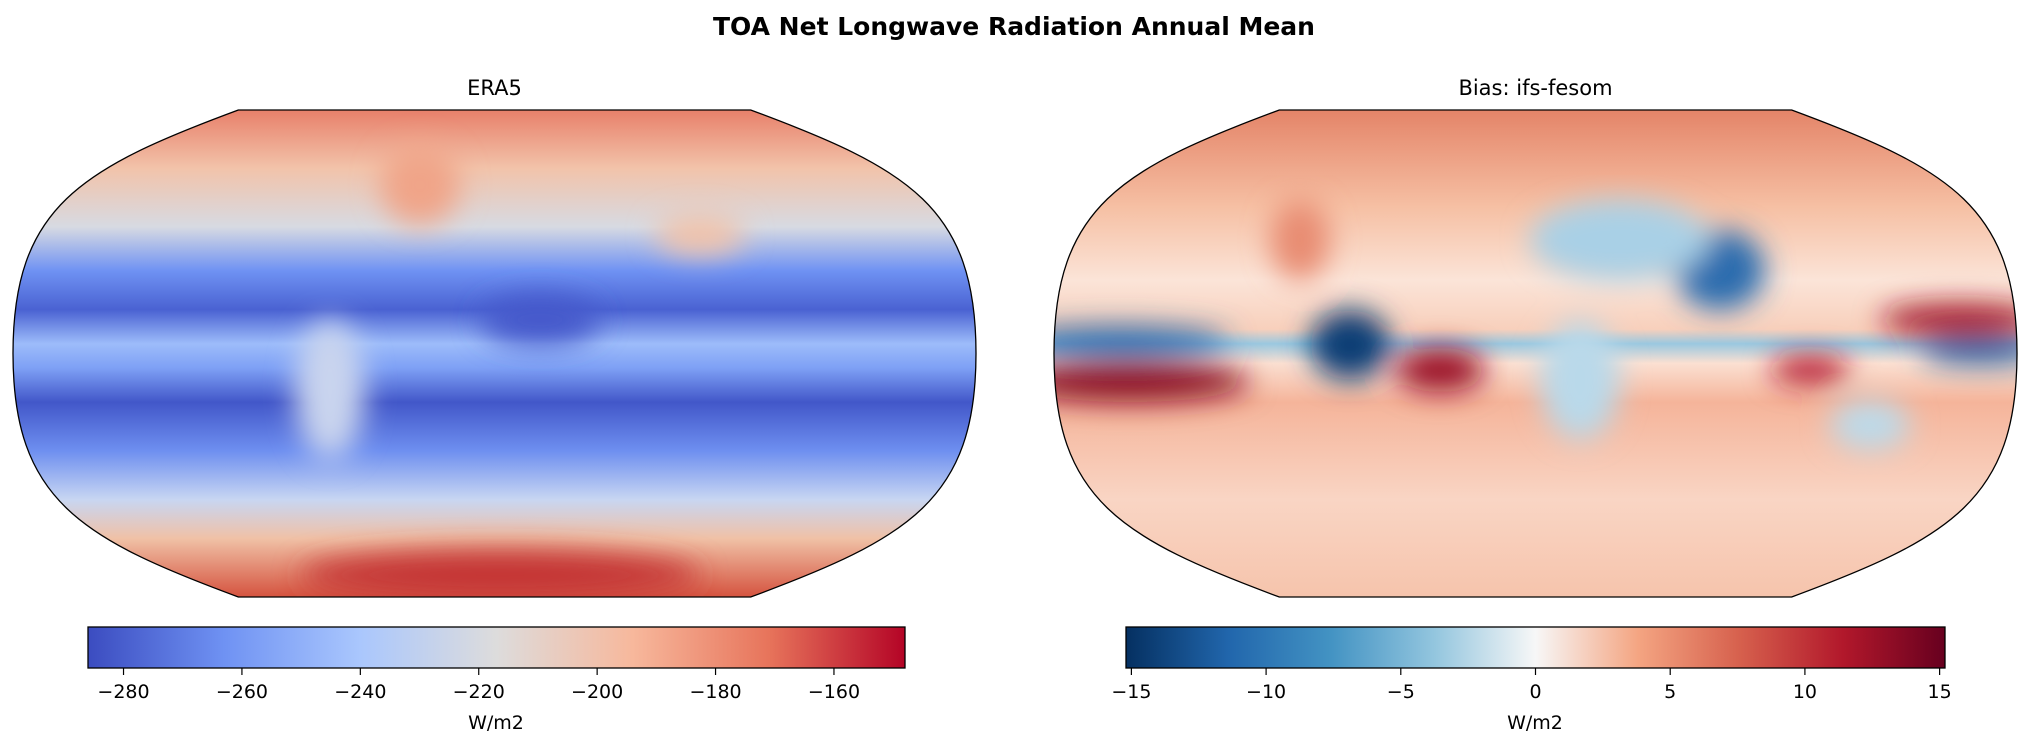 Image resolution: width=2028 pixels, height=746 pixels. Describe the element at coordinates (494, 88) in the screenshot. I see `panel-title-era5: ERA5` at that location.